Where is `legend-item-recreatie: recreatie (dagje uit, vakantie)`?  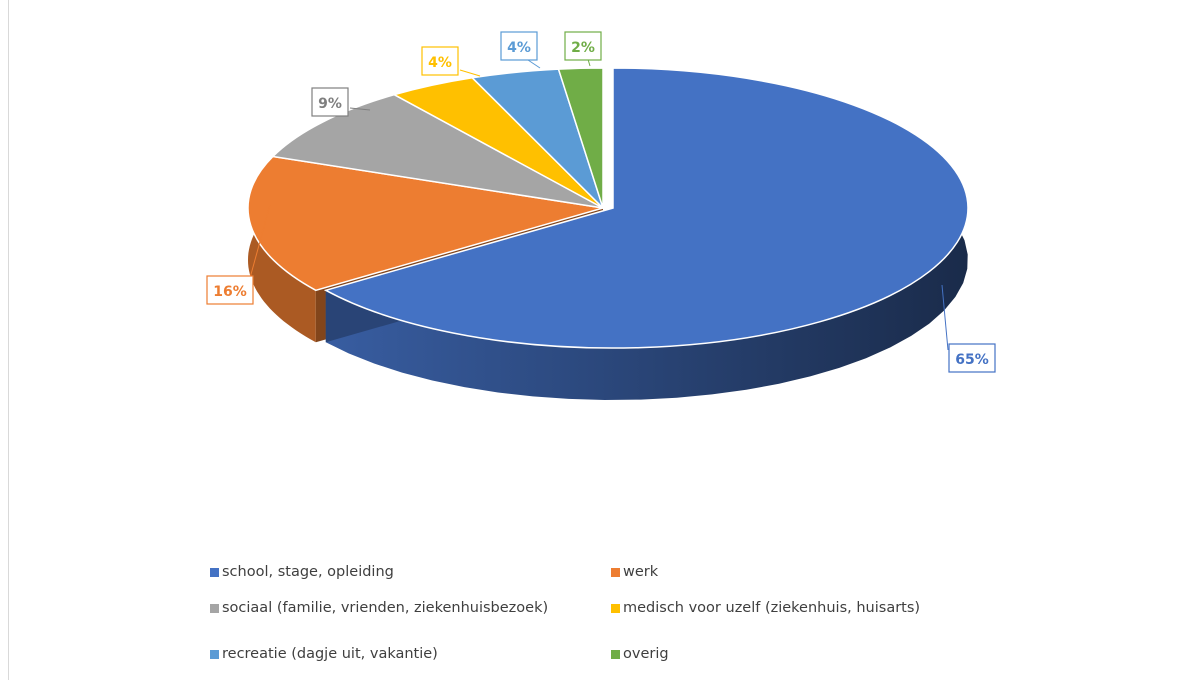
legend-item-recreatie: recreatie (dagje uit, vakantie) is located at coordinates (324, 654).